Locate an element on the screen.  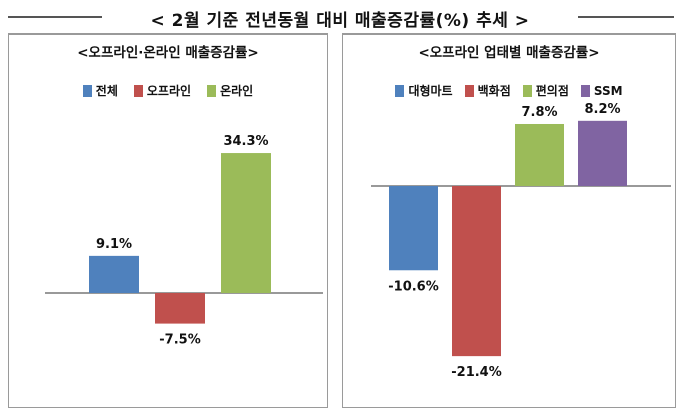
legend-label: 백화점 is located at coordinates (494, 91).